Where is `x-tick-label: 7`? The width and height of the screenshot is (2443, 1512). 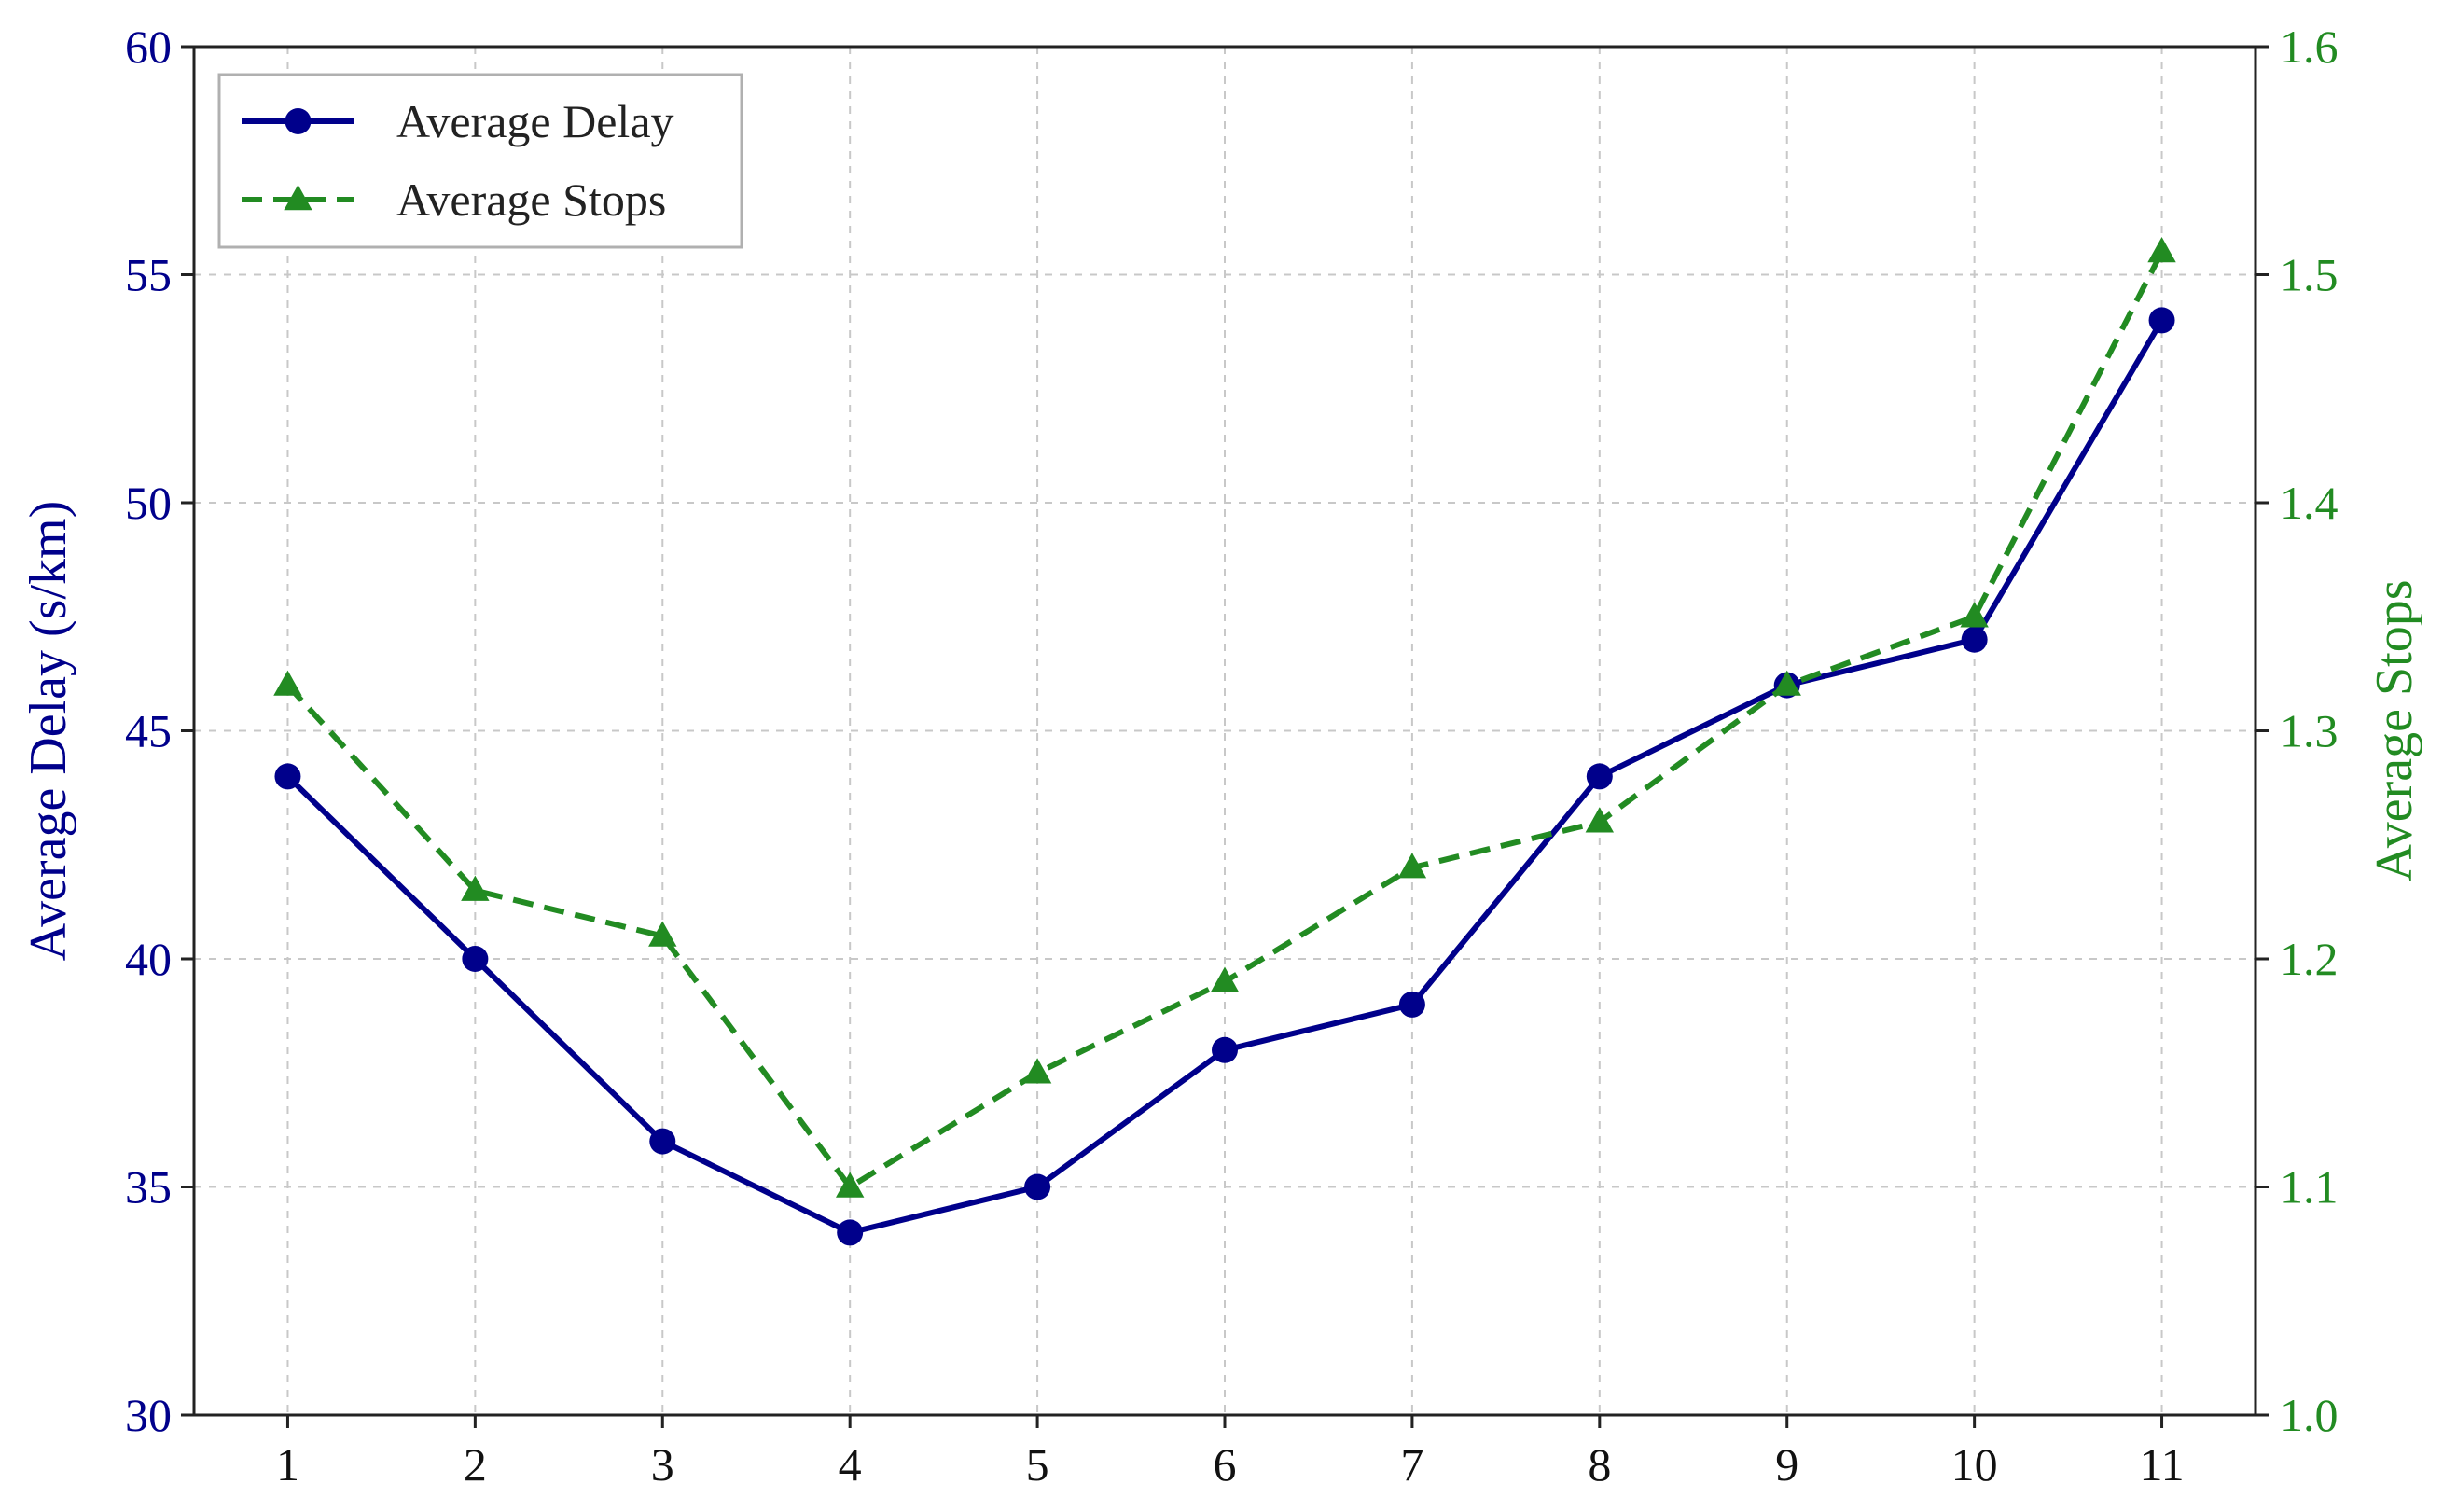
x-tick-label: 7 is located at coordinates (1411, 1464).